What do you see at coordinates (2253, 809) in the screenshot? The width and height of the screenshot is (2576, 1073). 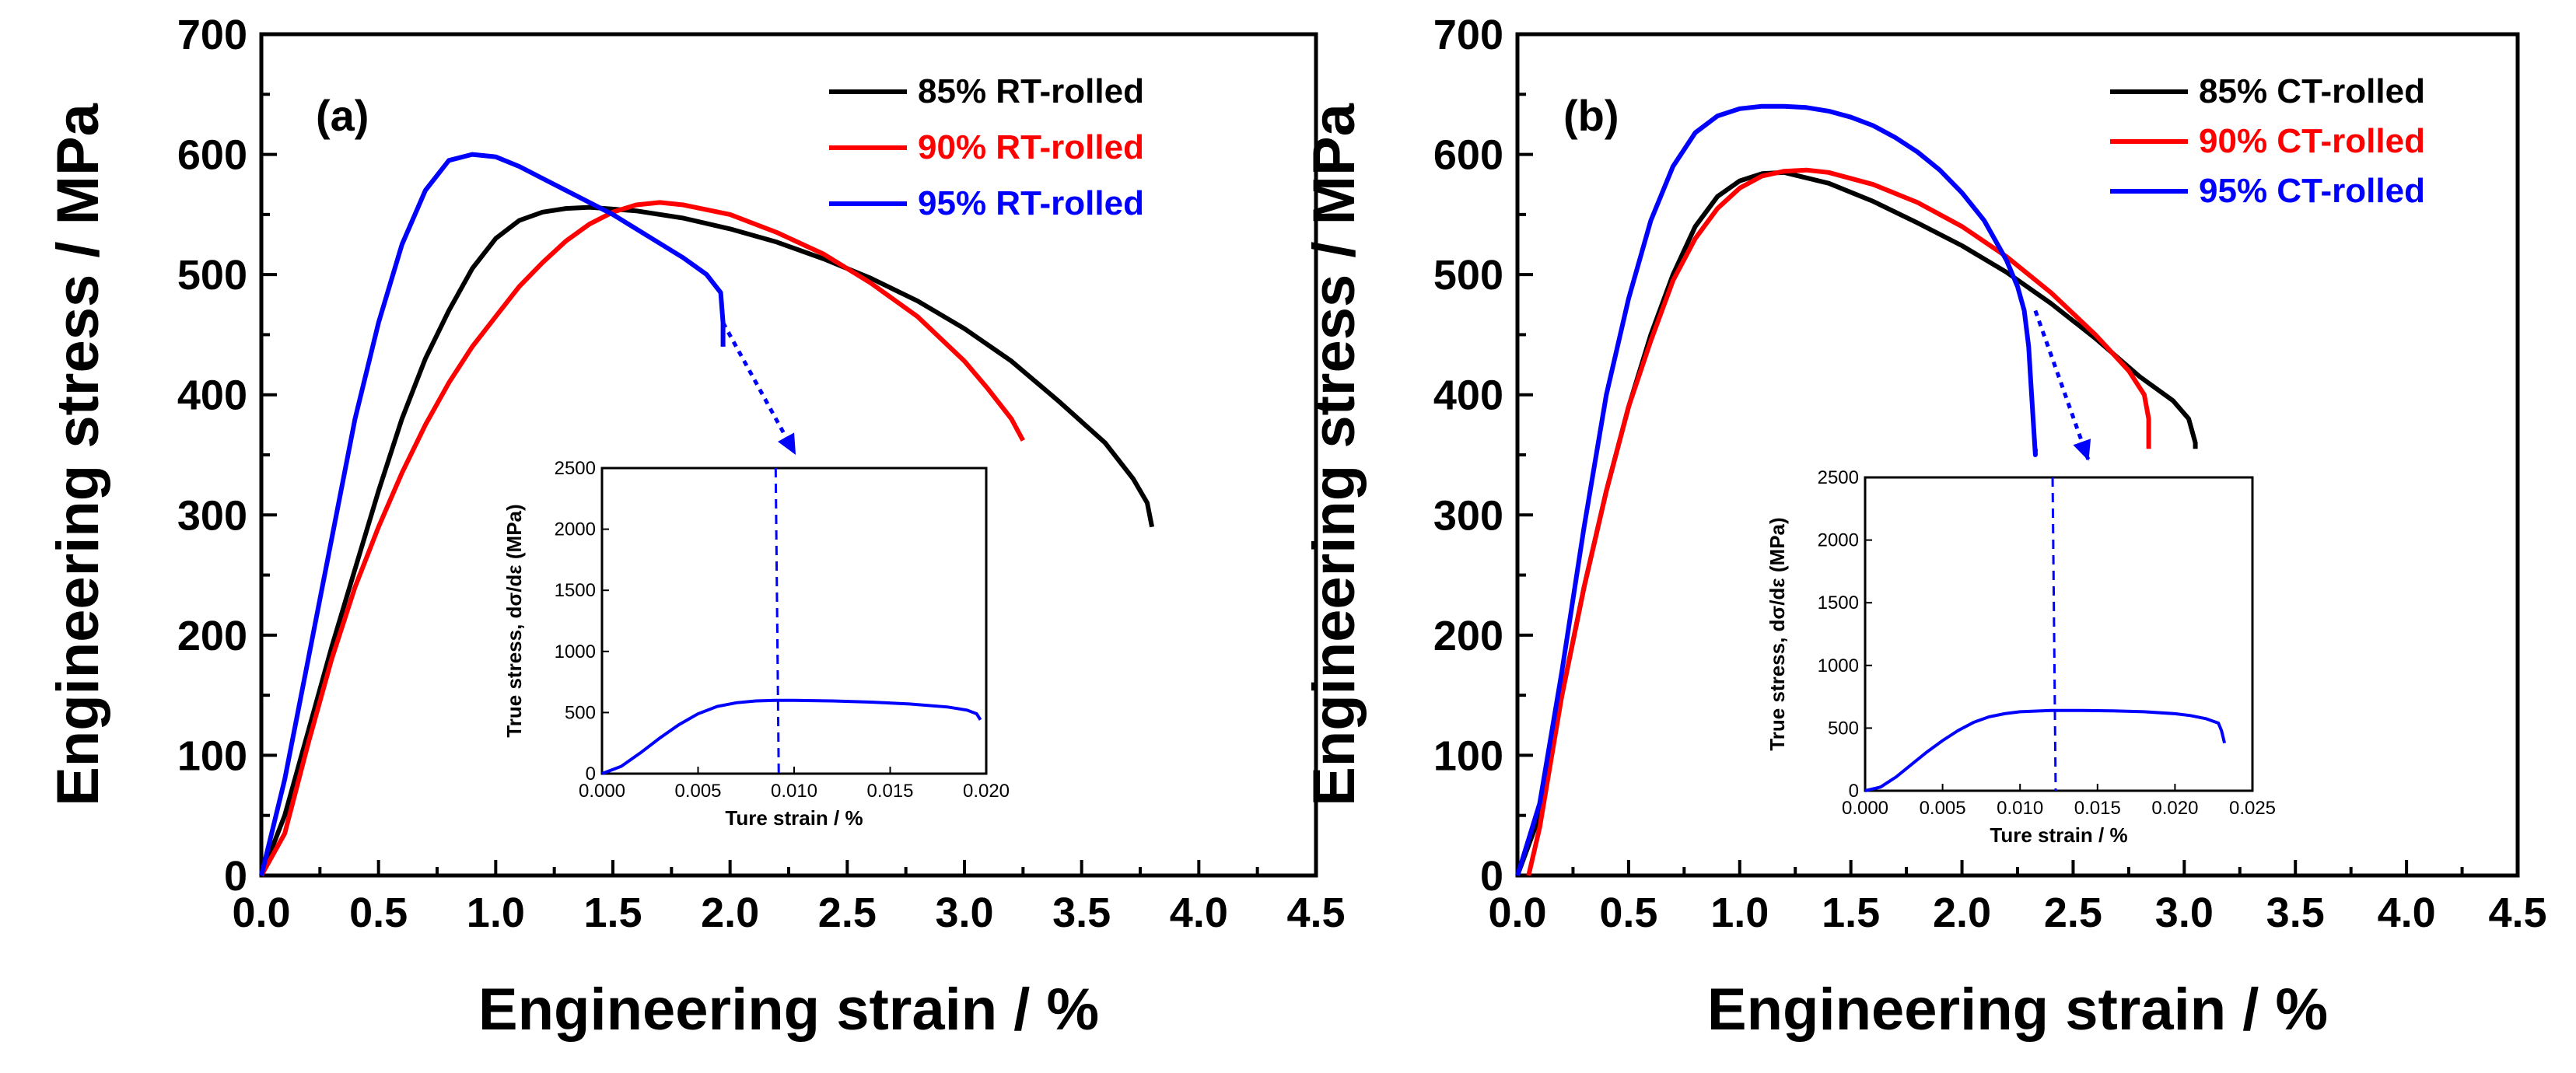 I see `inset-x-tick-label: 0.025` at bounding box center [2253, 809].